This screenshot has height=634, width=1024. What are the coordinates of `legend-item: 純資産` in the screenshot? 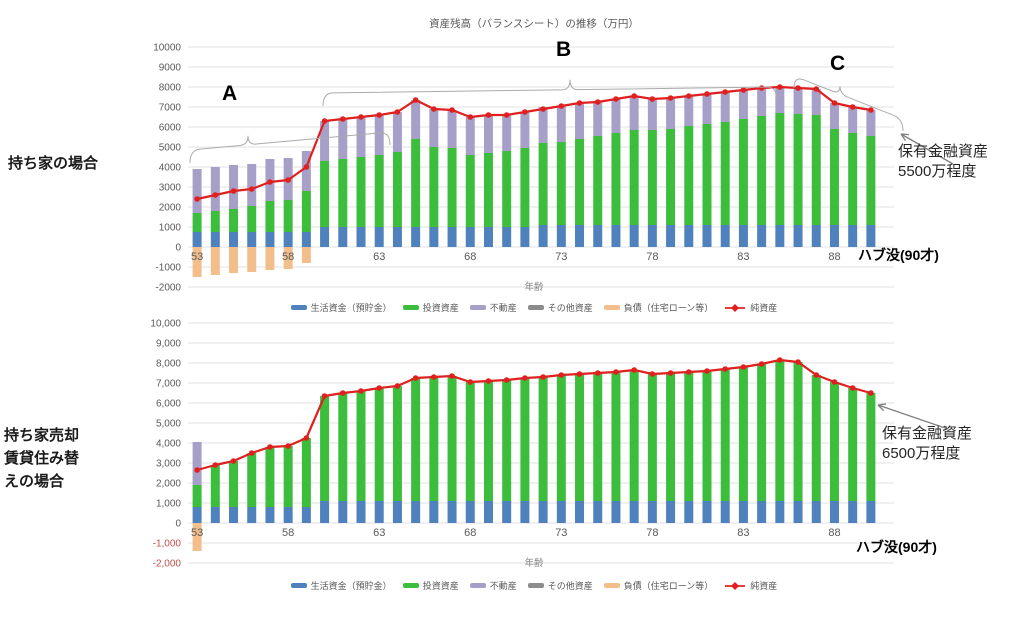 It's located at (750, 307).